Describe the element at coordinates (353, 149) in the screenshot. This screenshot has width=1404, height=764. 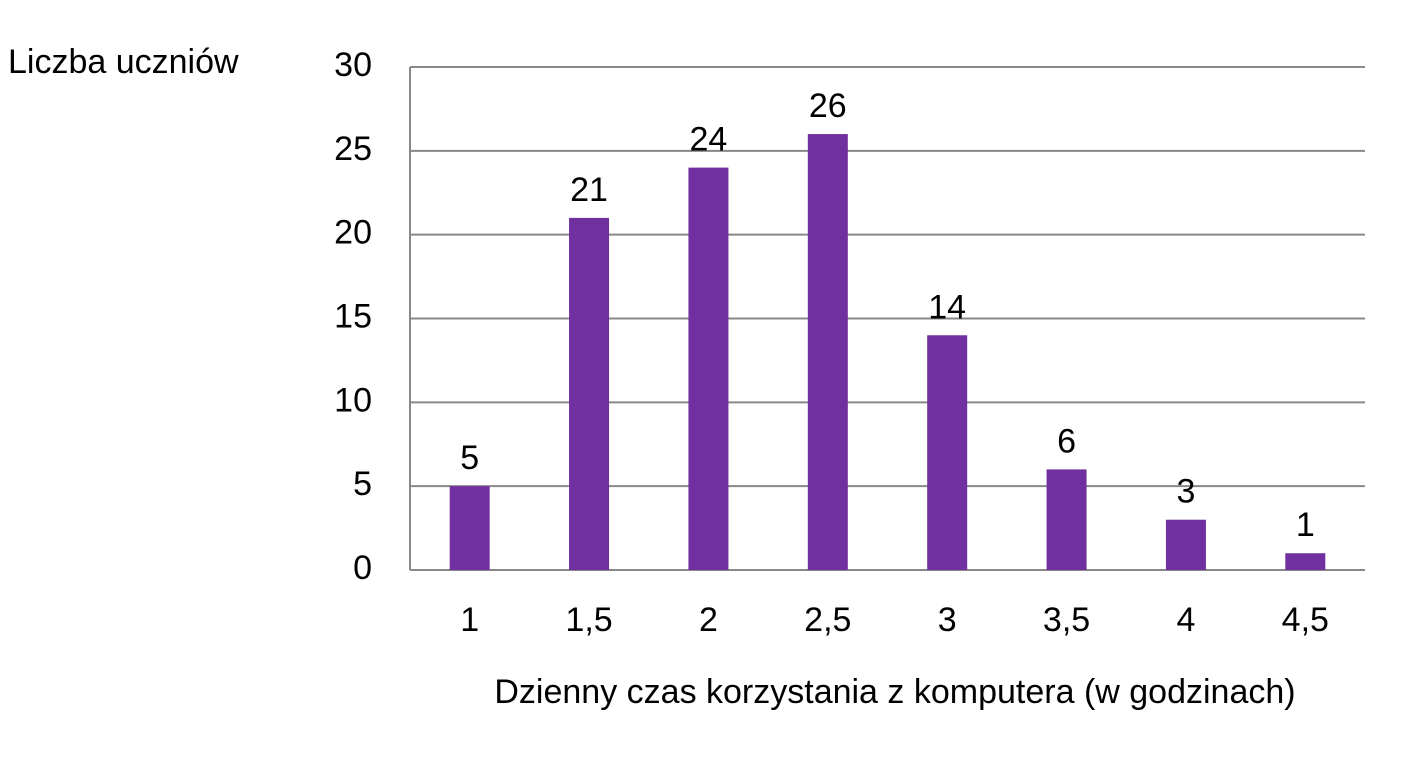
I see `y-tick-label: 25` at that location.